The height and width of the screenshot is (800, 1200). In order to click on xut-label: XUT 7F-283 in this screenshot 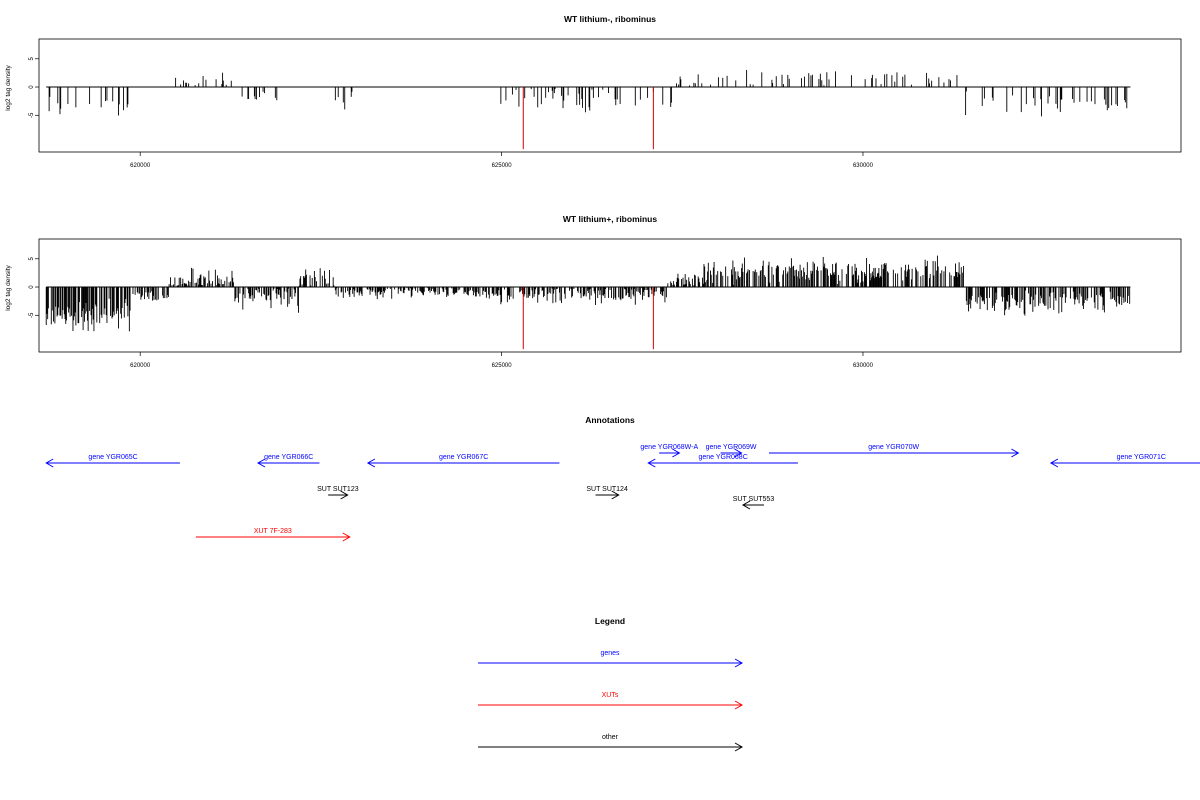, I will do `click(273, 531)`.